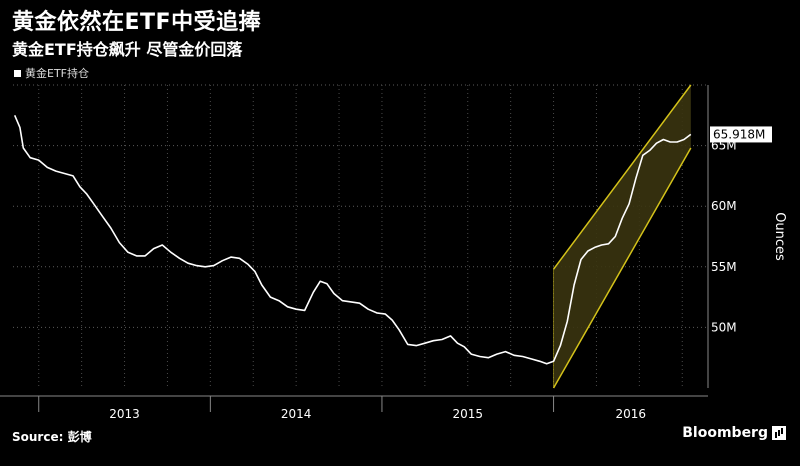 This screenshot has height=466, width=800. I want to click on brand-logo: Bloomberg, so click(734, 433).